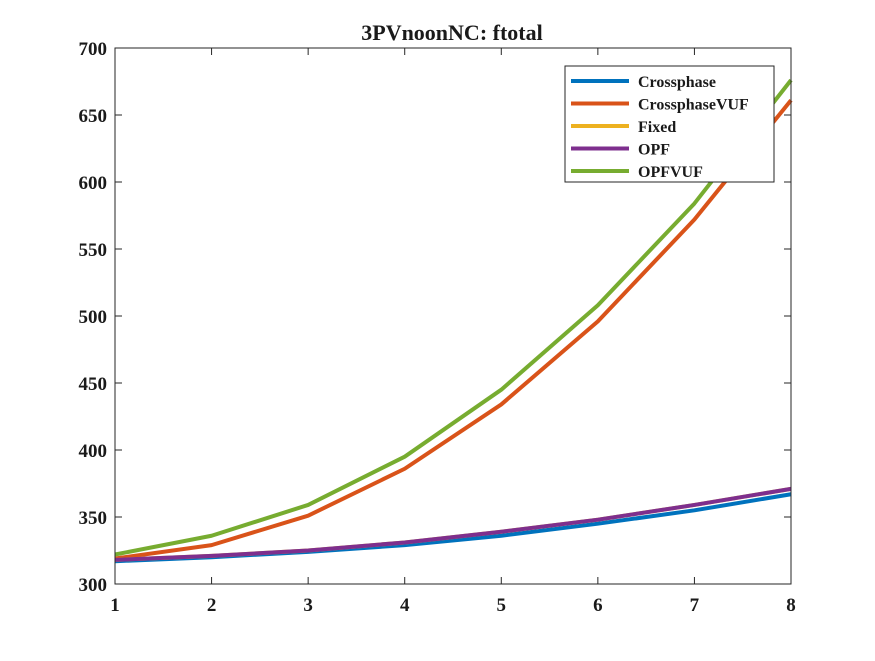 This screenshot has width=875, height=661. I want to click on x-tick-label: 1, so click(115, 605).